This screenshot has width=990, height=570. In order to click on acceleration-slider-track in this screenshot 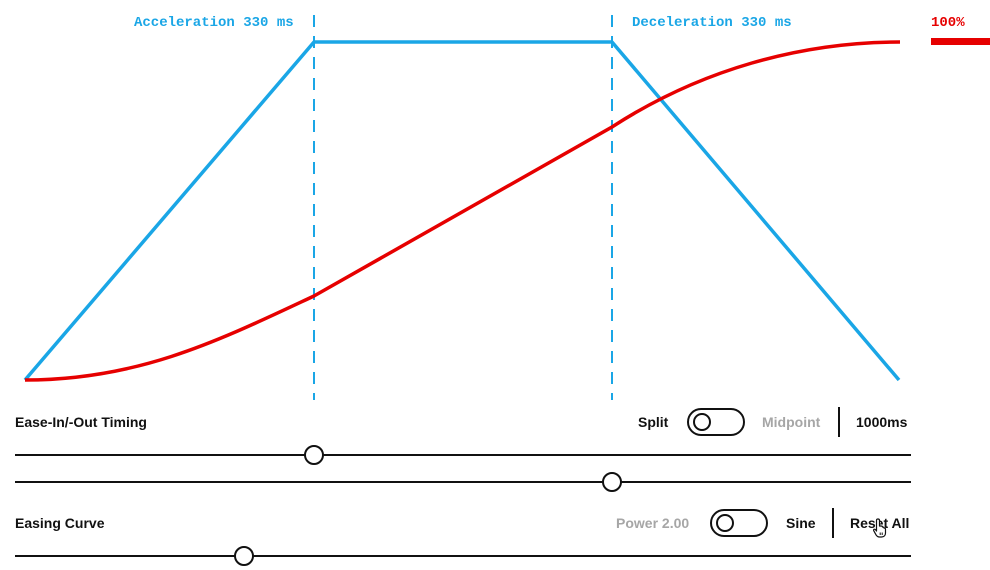, I will do `click(463, 455)`.